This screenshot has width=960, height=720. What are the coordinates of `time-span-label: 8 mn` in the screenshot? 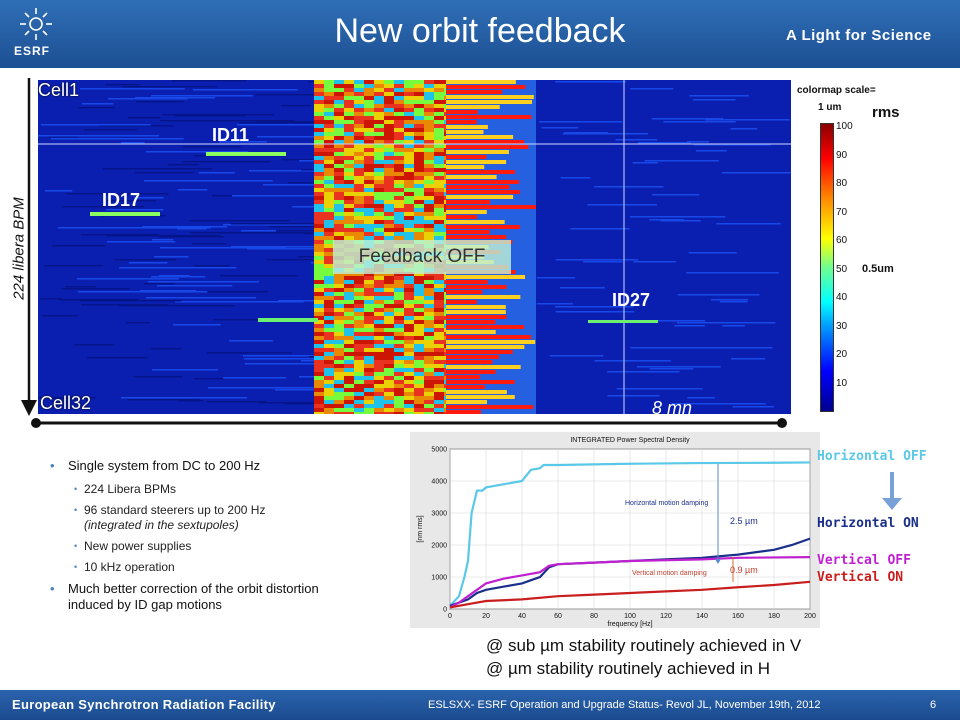 It's located at (672, 408).